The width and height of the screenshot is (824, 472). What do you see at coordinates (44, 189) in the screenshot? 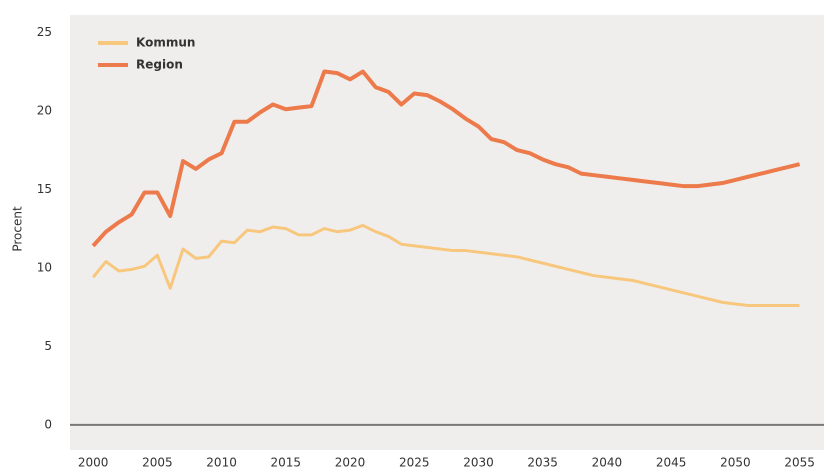
I see `y-tick-label: 15` at bounding box center [44, 189].